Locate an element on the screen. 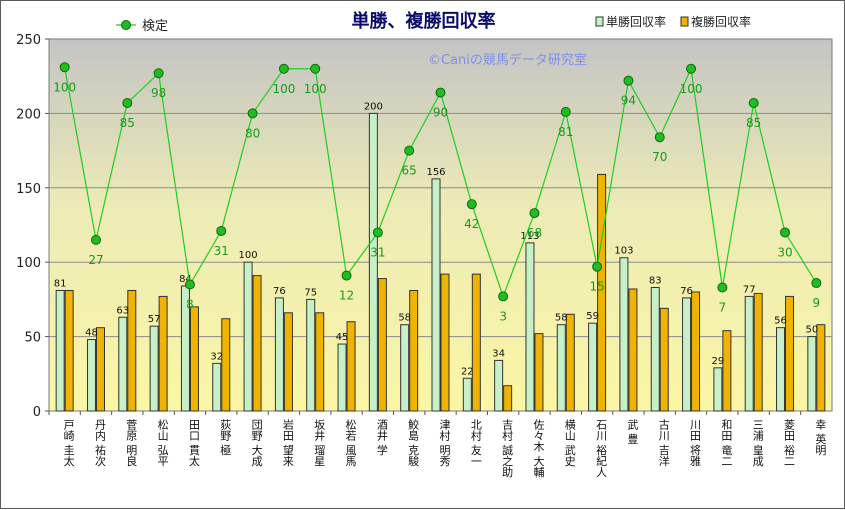 Image resolution: width=845 pixels, height=510 pixels. x-category-label: 武 豊 is located at coordinates (632, 432).